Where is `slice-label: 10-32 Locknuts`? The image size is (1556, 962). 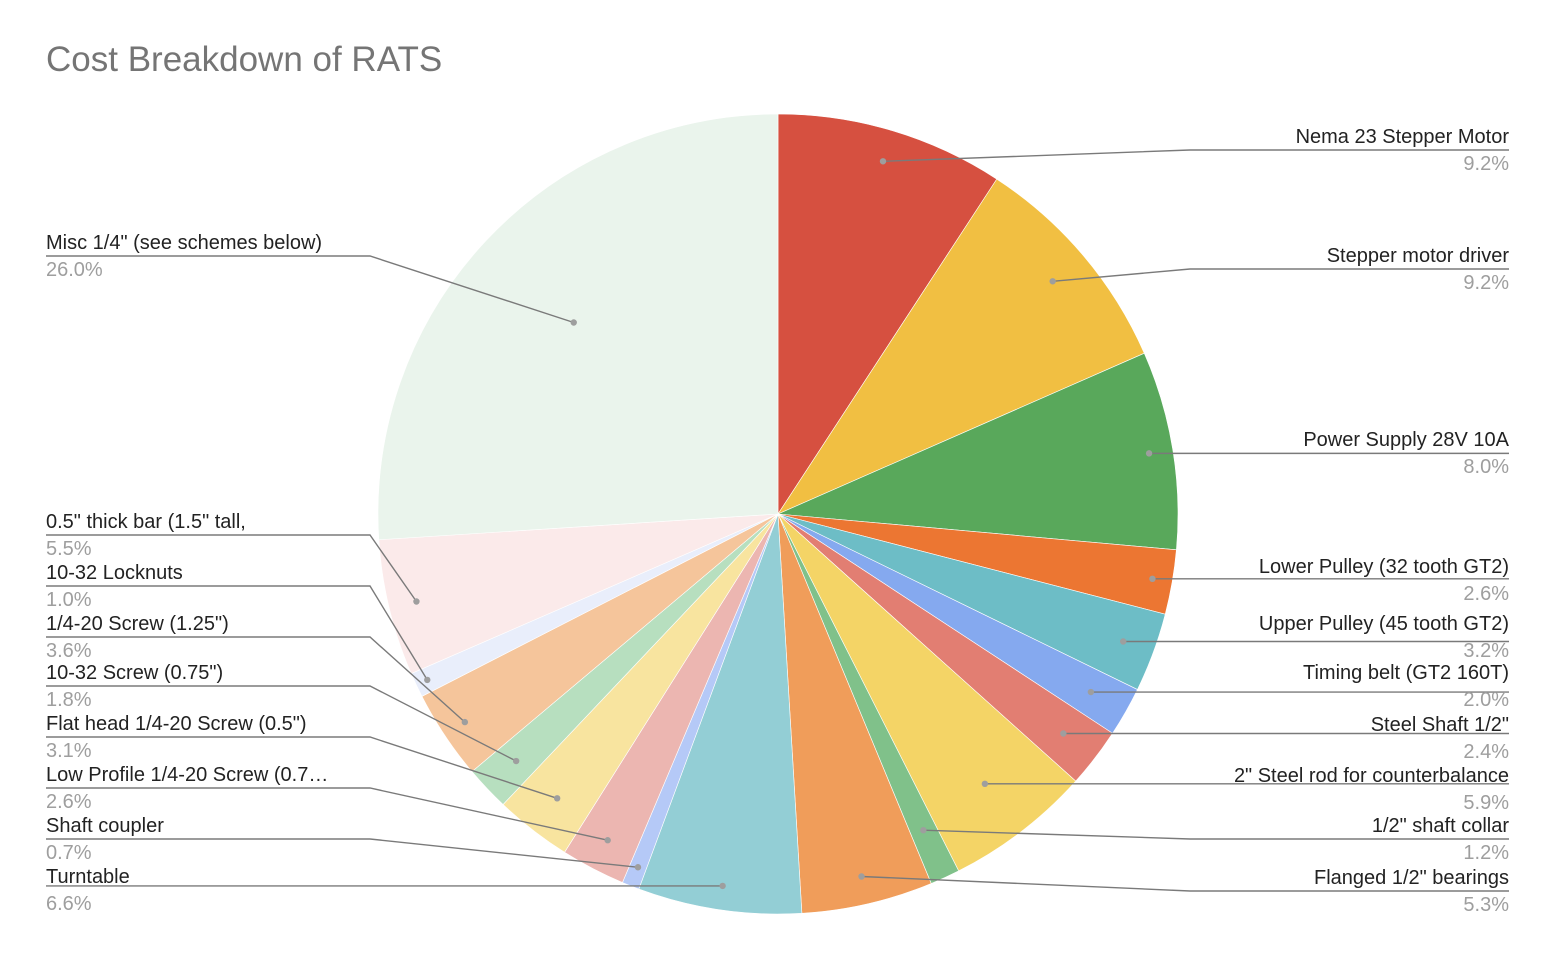
slice-label: 10-32 Locknuts is located at coordinates (114, 573).